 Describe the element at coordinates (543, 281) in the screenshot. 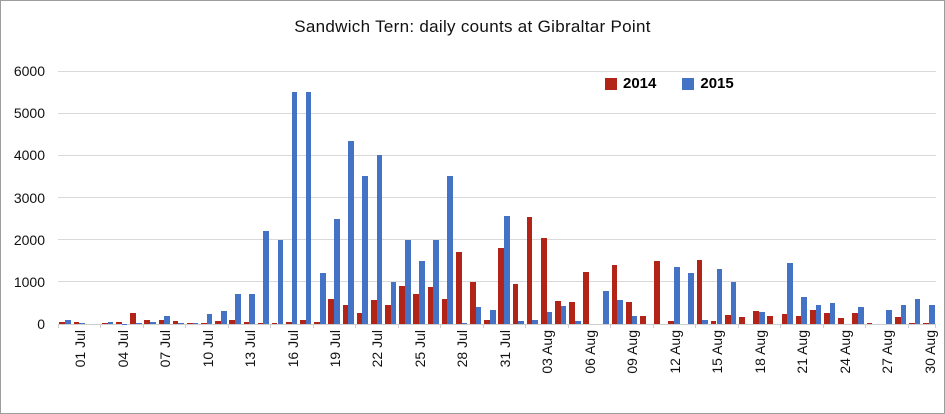

I see `bar-2014-04-aug` at that location.